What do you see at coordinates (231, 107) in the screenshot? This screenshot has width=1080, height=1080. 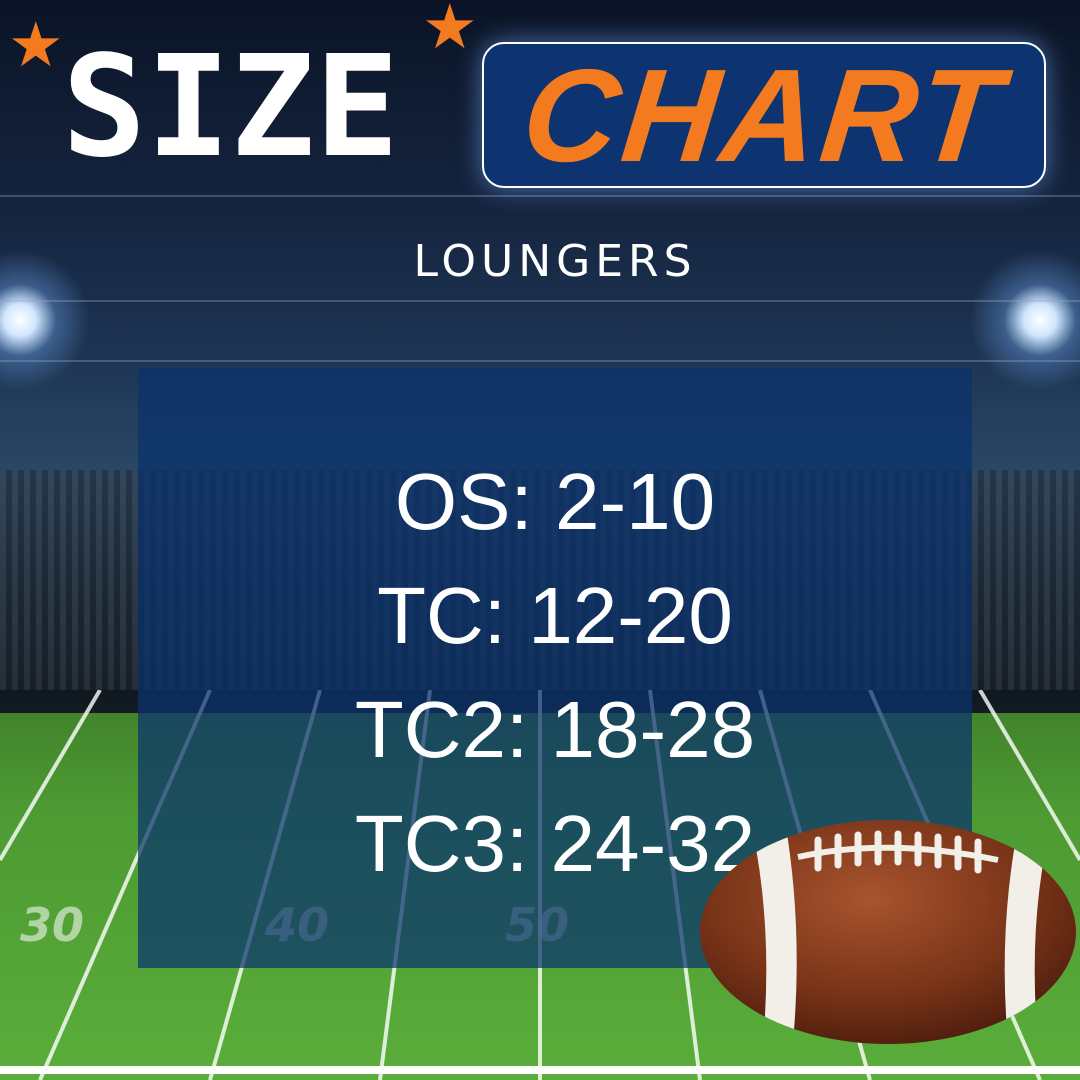 I see `title-size: SIZE` at bounding box center [231, 107].